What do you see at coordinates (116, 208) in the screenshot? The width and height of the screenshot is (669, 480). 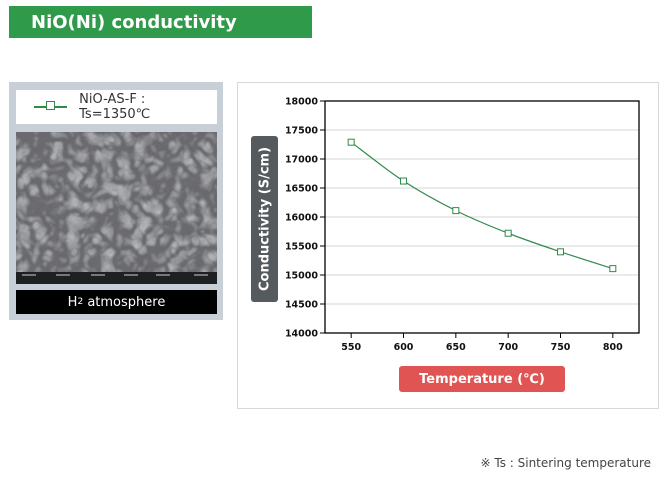 I see `sem-micrograph-image` at bounding box center [116, 208].